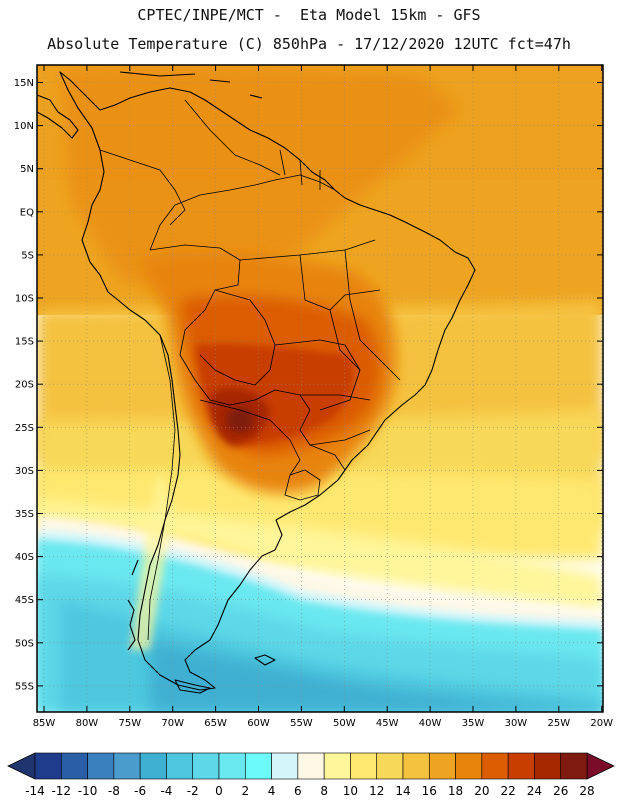 This screenshot has width=618, height=800. What do you see at coordinates (24, 557) in the screenshot?
I see `lat-label: 40S` at bounding box center [24, 557].